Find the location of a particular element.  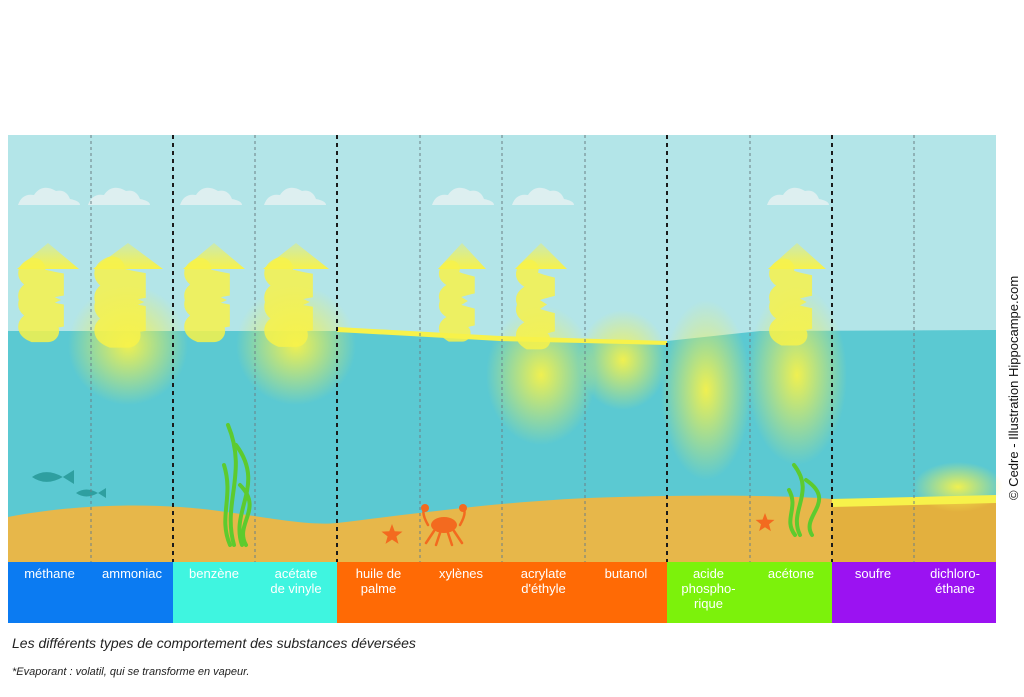

substance-cell: acrylate d'éthyle is located at coordinates (543, 592).